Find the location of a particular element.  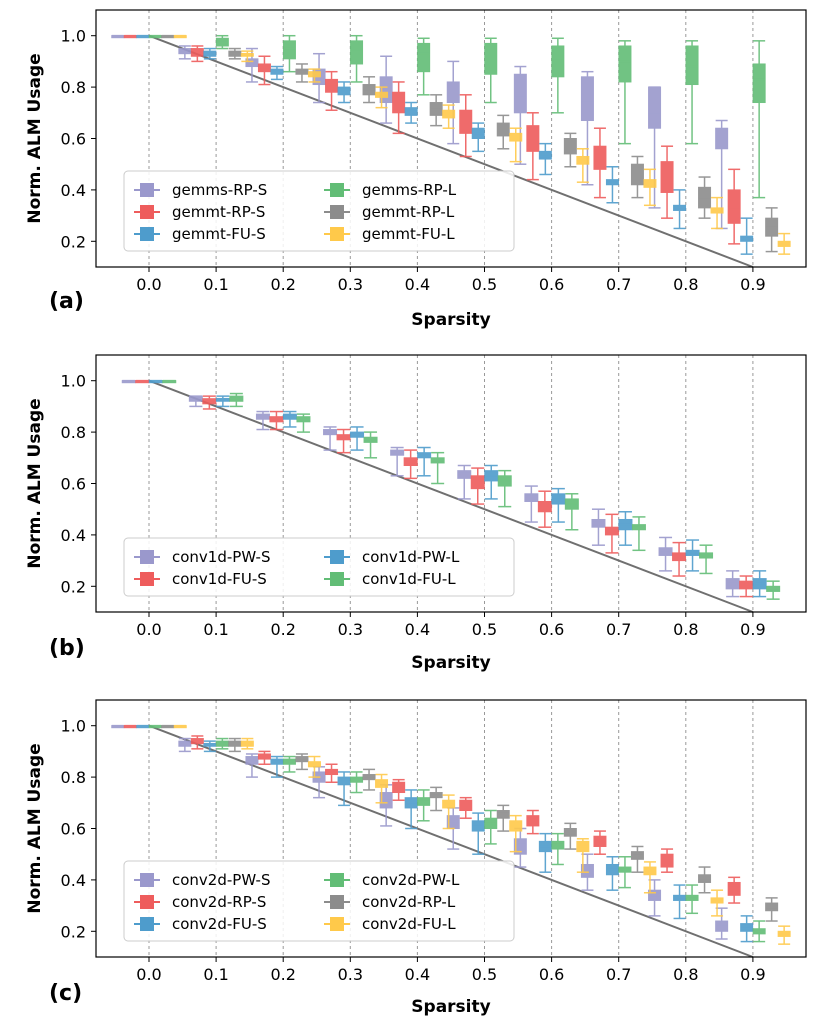

box-gemmt-FU-S-0.6 is located at coordinates (545, 159).